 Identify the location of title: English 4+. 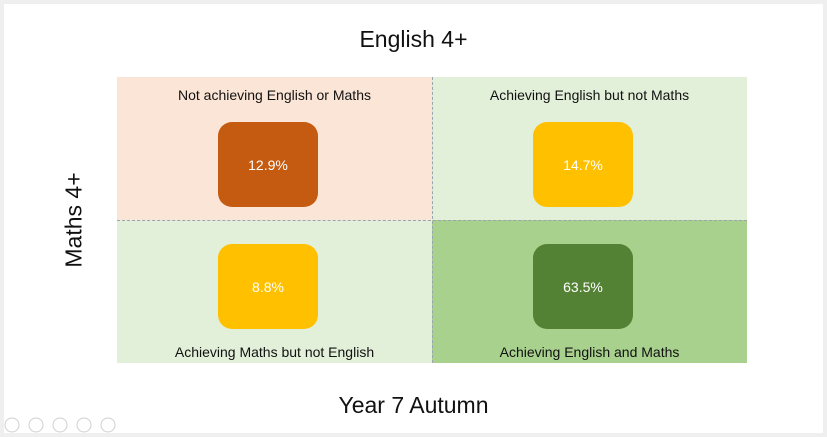
(413, 39).